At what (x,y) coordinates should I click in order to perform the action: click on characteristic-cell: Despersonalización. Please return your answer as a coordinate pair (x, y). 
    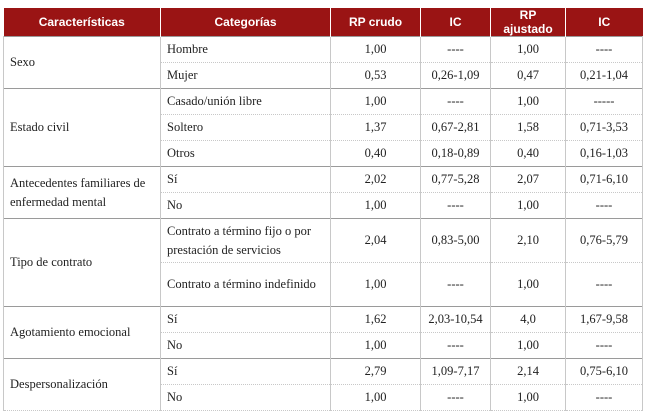
    Looking at the image, I should click on (82, 384).